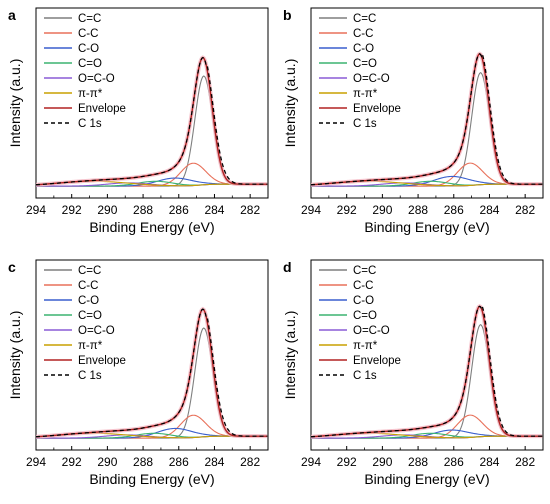 This screenshot has width=550, height=504. What do you see at coordinates (12, 15) in the screenshot?
I see `panel-label: a` at bounding box center [12, 15].